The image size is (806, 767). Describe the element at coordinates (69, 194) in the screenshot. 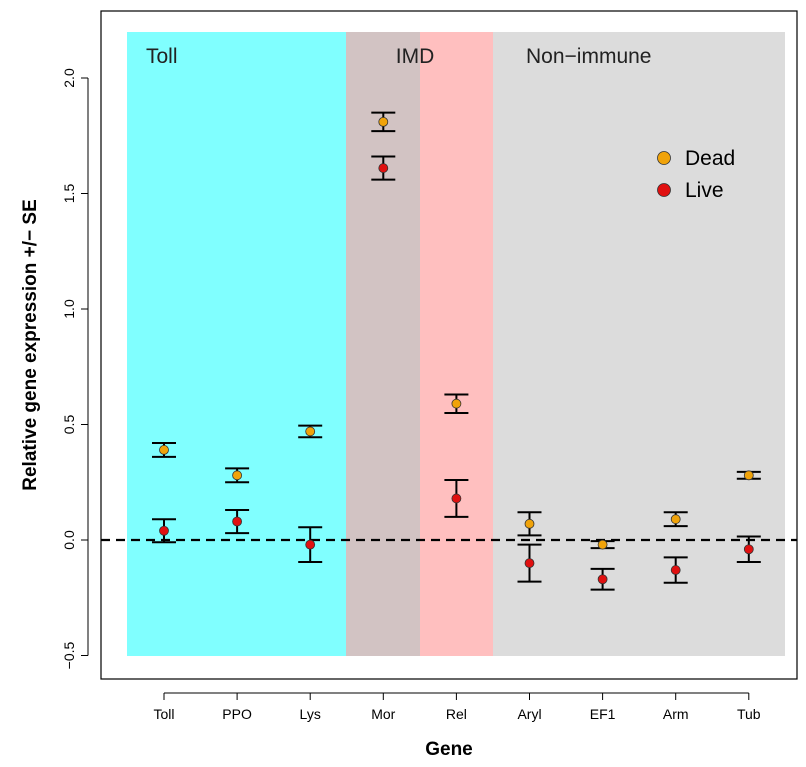

I see `y-tick-label: 1.5` at that location.